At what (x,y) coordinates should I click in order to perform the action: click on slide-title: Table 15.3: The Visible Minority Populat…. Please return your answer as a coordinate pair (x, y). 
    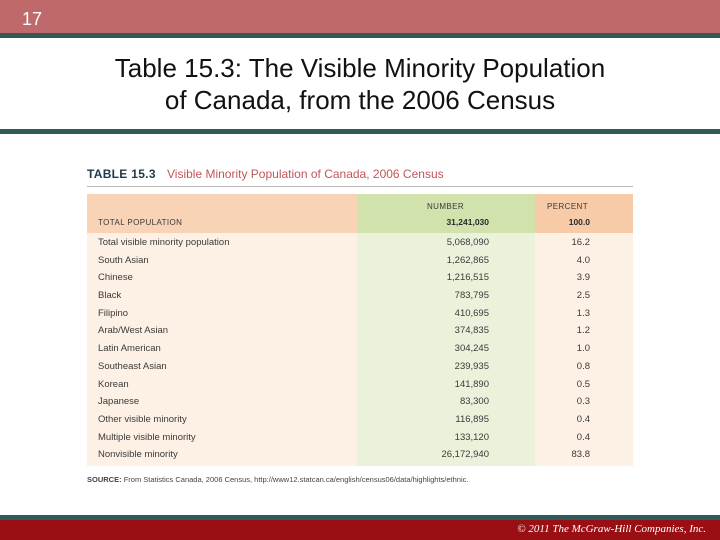
    Looking at the image, I should click on (360, 84).